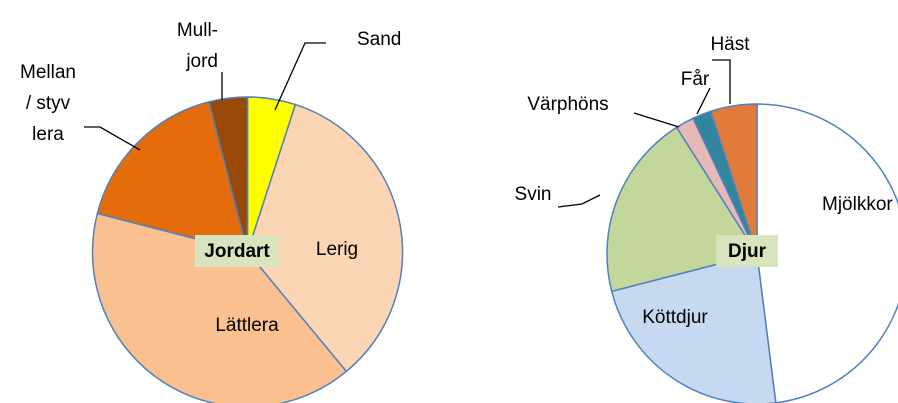 The height and width of the screenshot is (403, 898). Describe the element at coordinates (695, 79) in the screenshot. I see `slice-label: Får` at that location.